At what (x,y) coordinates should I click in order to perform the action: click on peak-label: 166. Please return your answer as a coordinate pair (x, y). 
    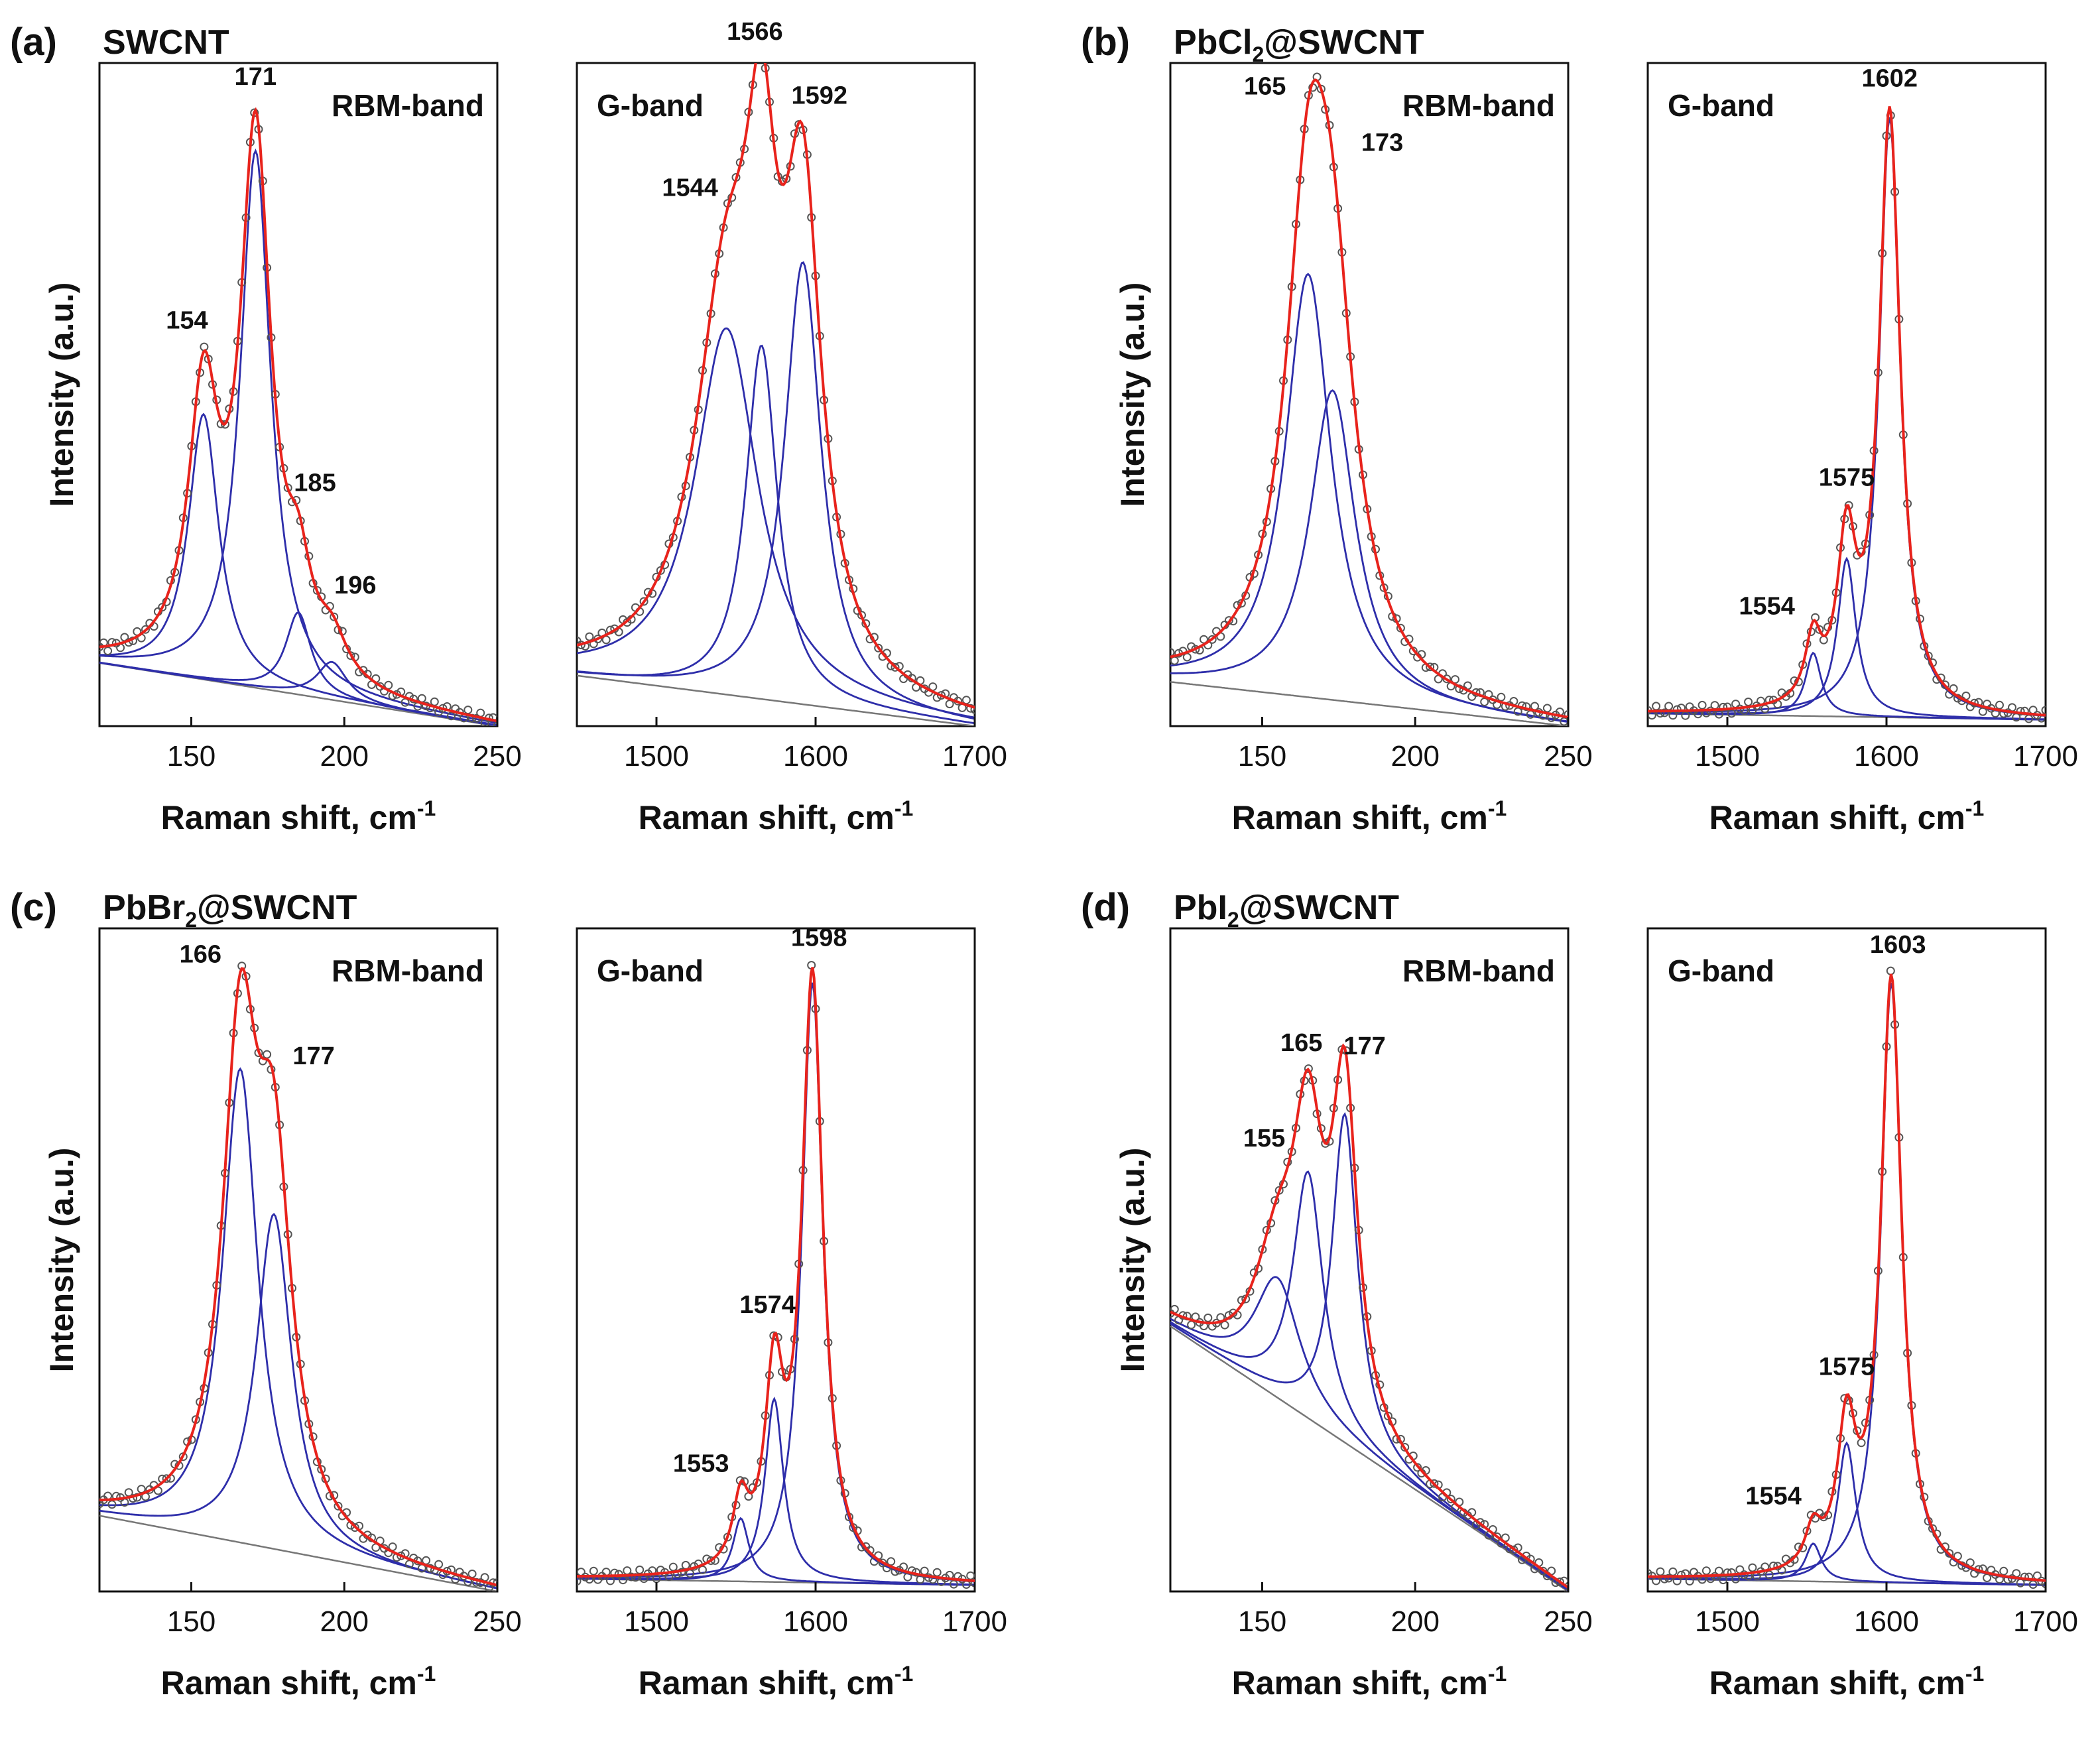
    Looking at the image, I should click on (200, 954).